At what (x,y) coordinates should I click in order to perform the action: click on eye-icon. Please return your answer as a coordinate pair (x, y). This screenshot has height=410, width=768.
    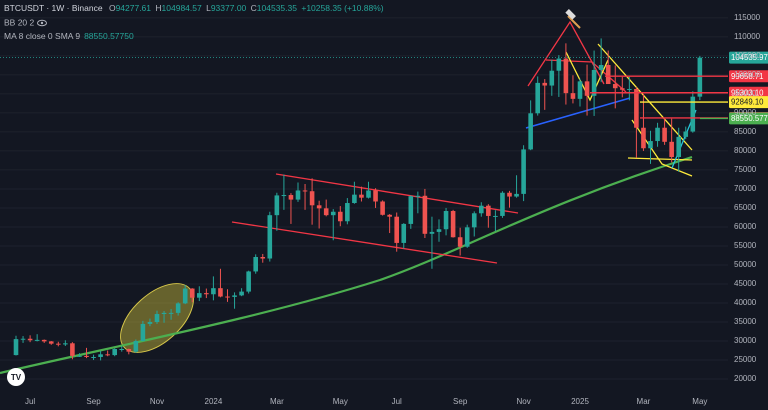
    Looking at the image, I should click on (42, 23).